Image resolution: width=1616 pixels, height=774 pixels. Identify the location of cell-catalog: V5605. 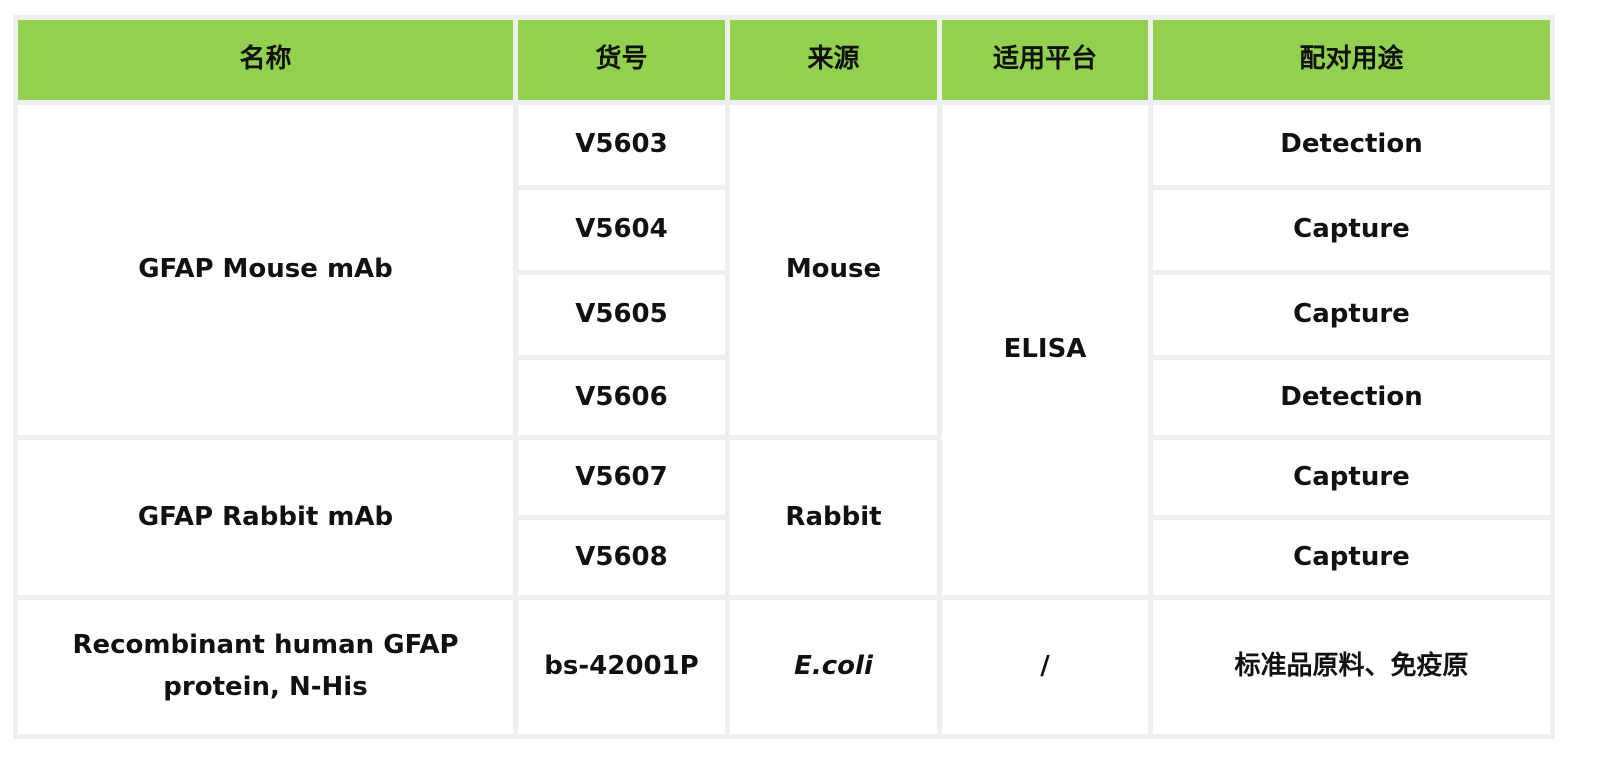
(621, 315).